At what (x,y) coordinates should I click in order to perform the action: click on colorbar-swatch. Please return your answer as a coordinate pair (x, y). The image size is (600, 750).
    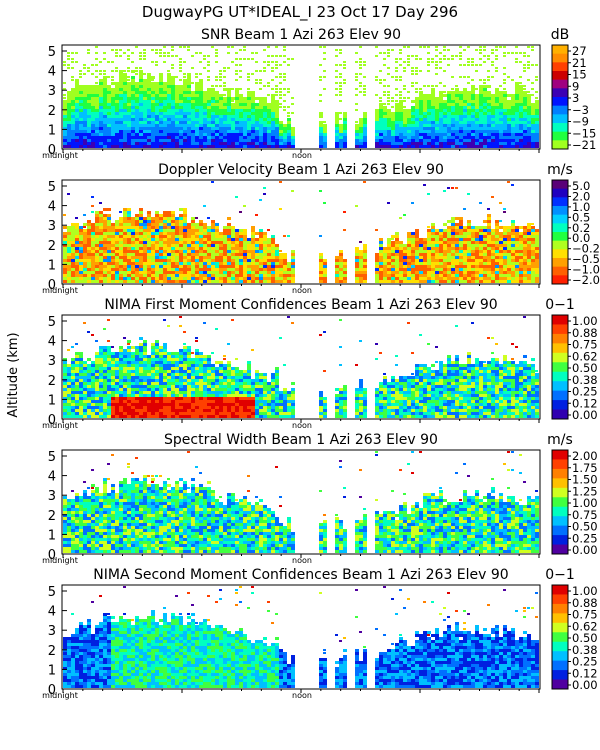
    Looking at the image, I should click on (560, 280).